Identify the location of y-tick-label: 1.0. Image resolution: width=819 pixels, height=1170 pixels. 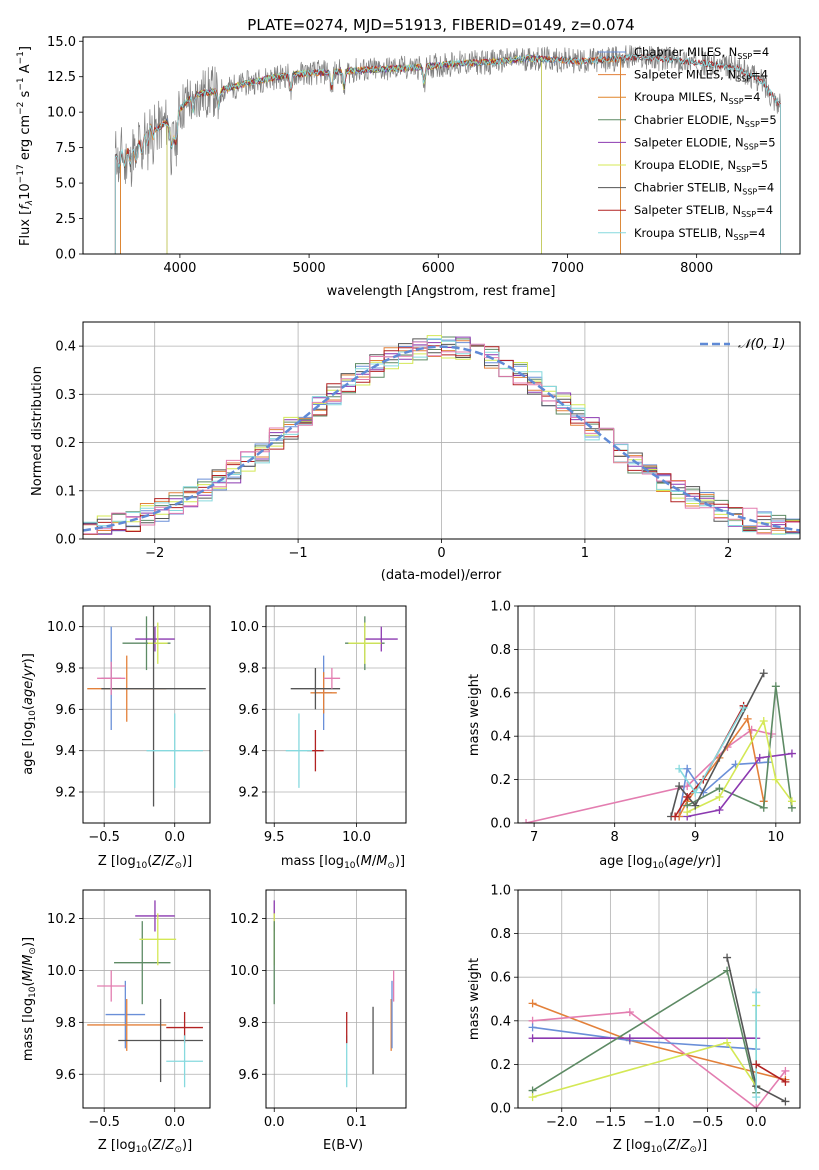
(500, 891).